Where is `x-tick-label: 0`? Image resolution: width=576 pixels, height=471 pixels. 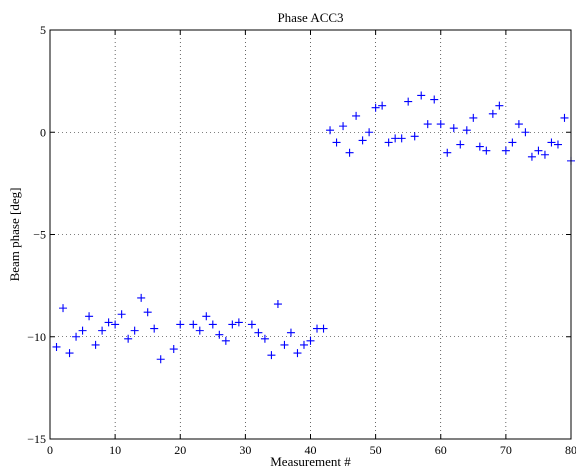 x-tick-label: 0 is located at coordinates (50, 450).